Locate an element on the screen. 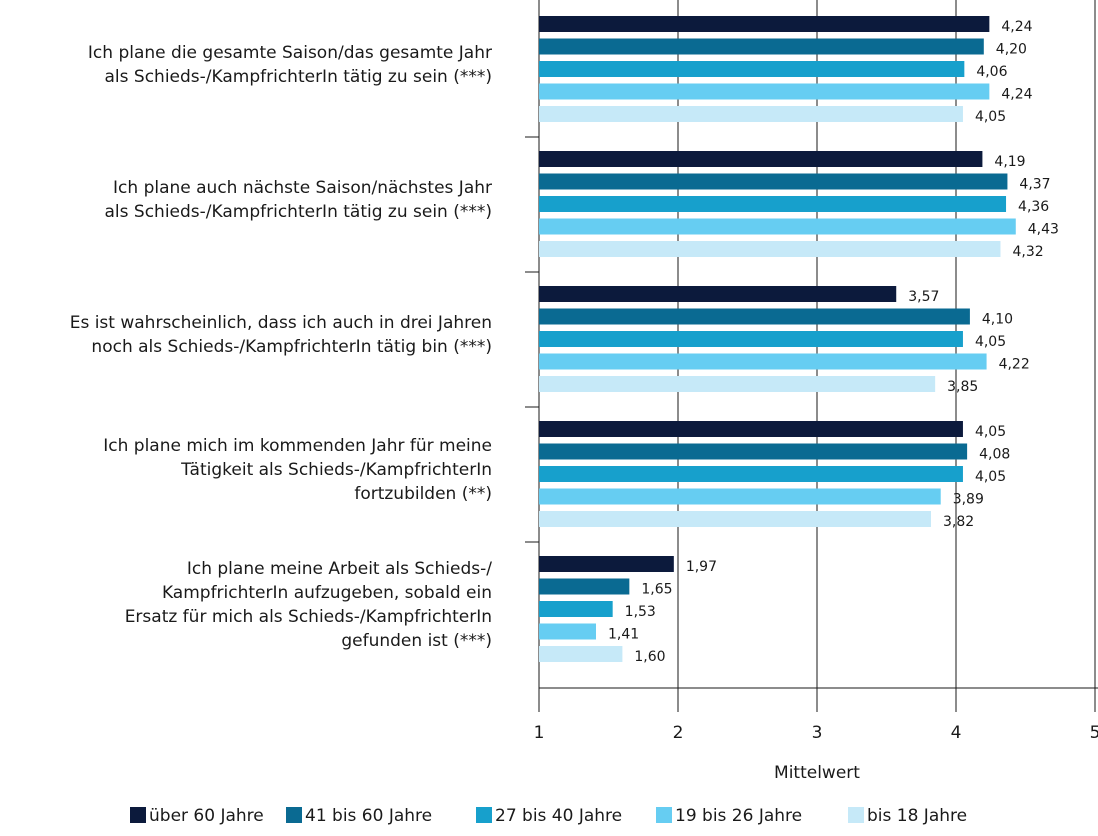 Image resolution: width=1098 pixels, height=836 pixels. x-tick-label: 5 is located at coordinates (1094, 733).